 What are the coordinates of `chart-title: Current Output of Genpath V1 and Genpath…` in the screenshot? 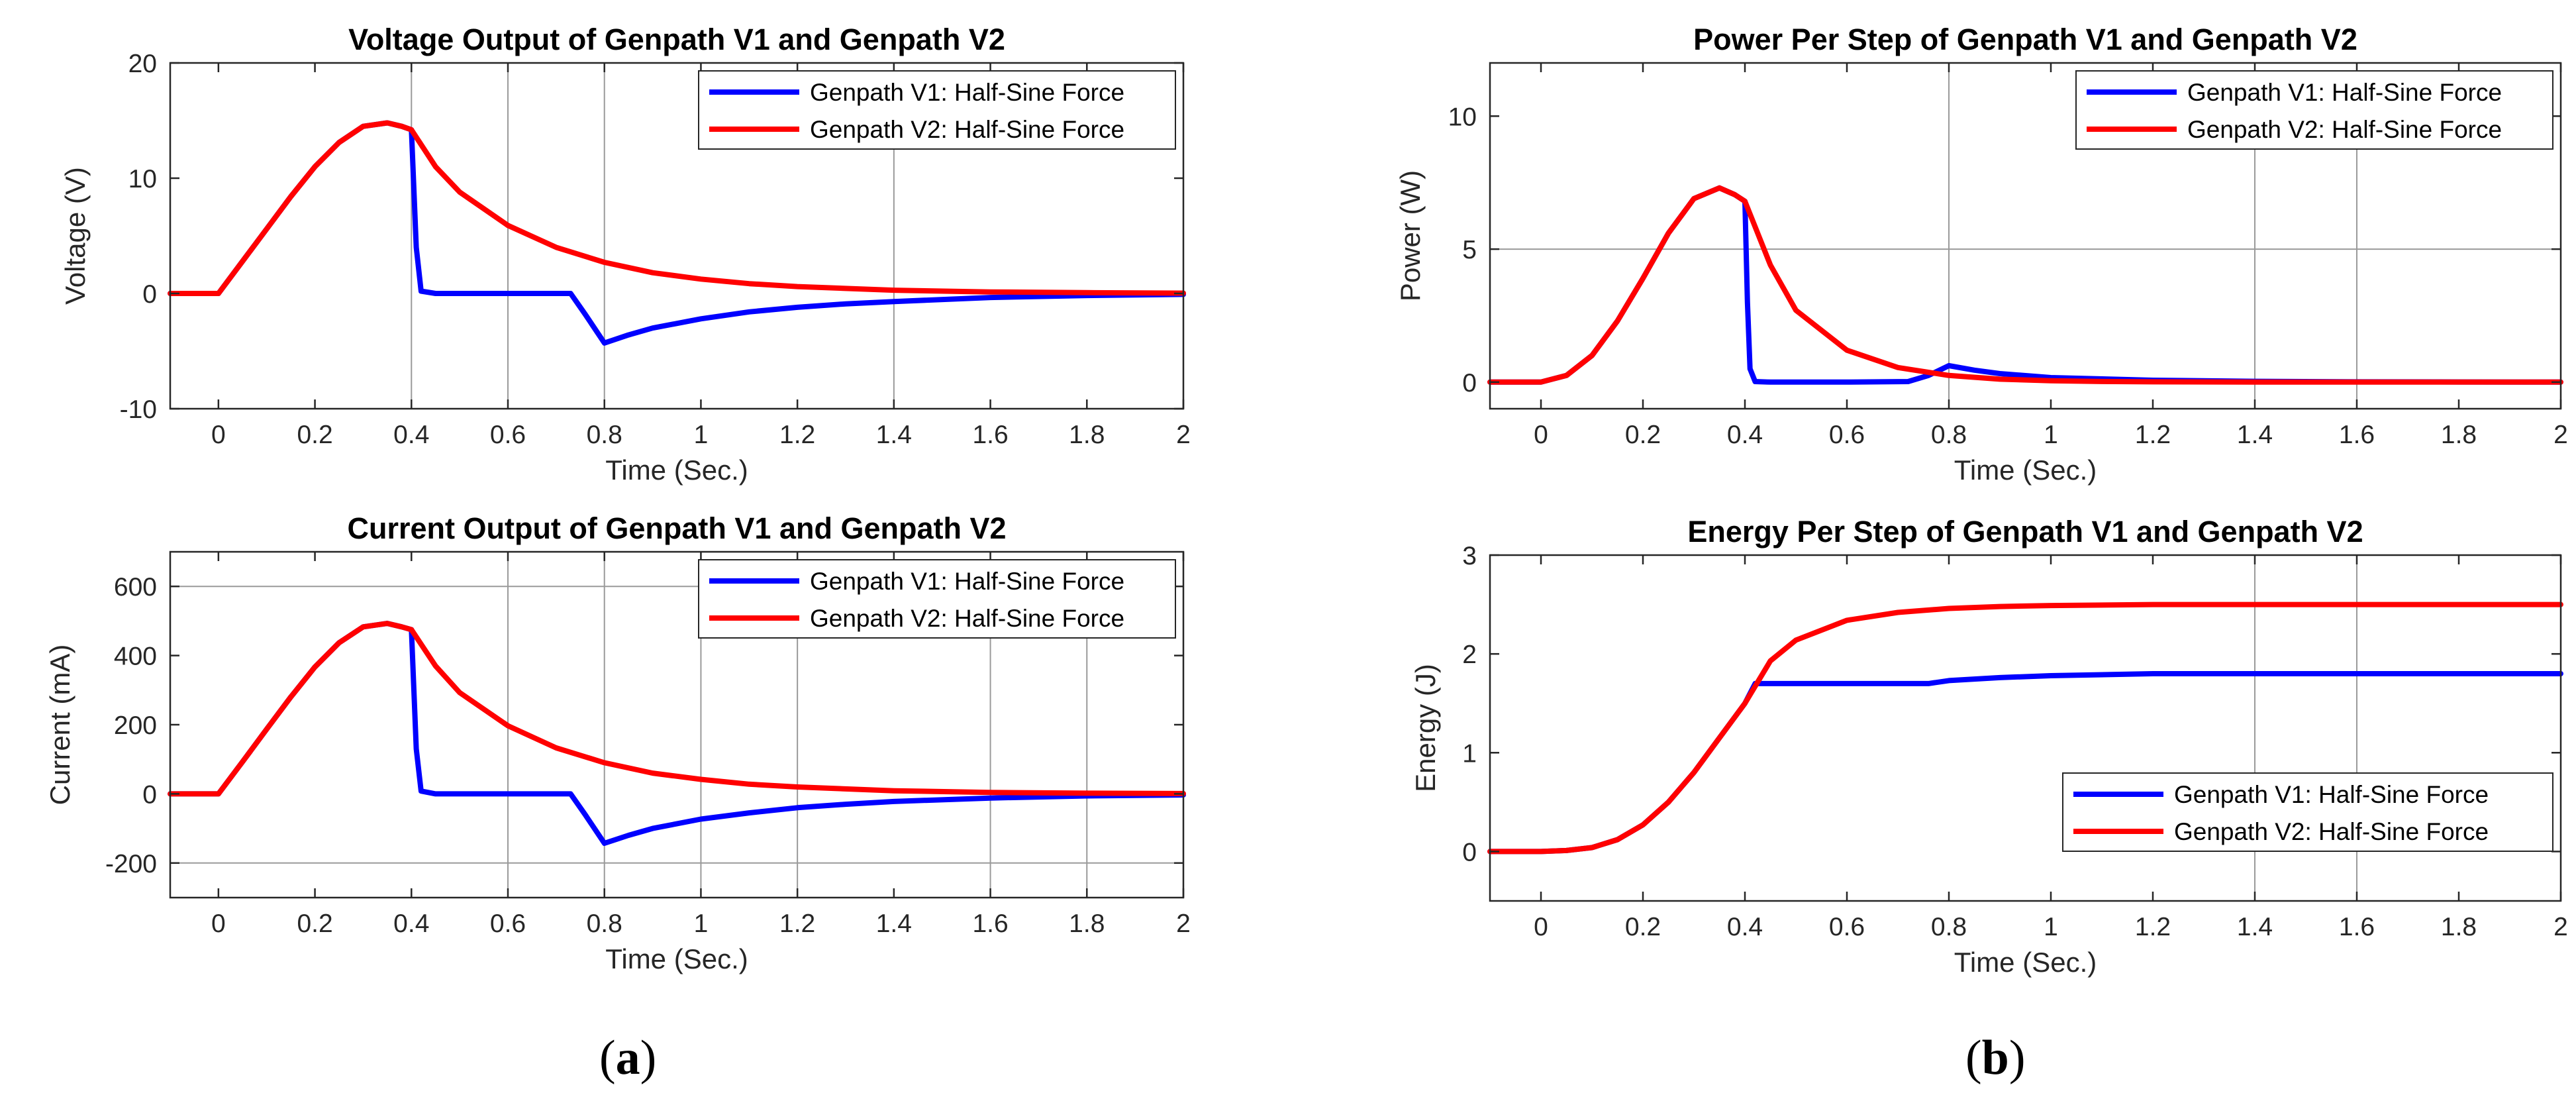 It's located at (676, 528).